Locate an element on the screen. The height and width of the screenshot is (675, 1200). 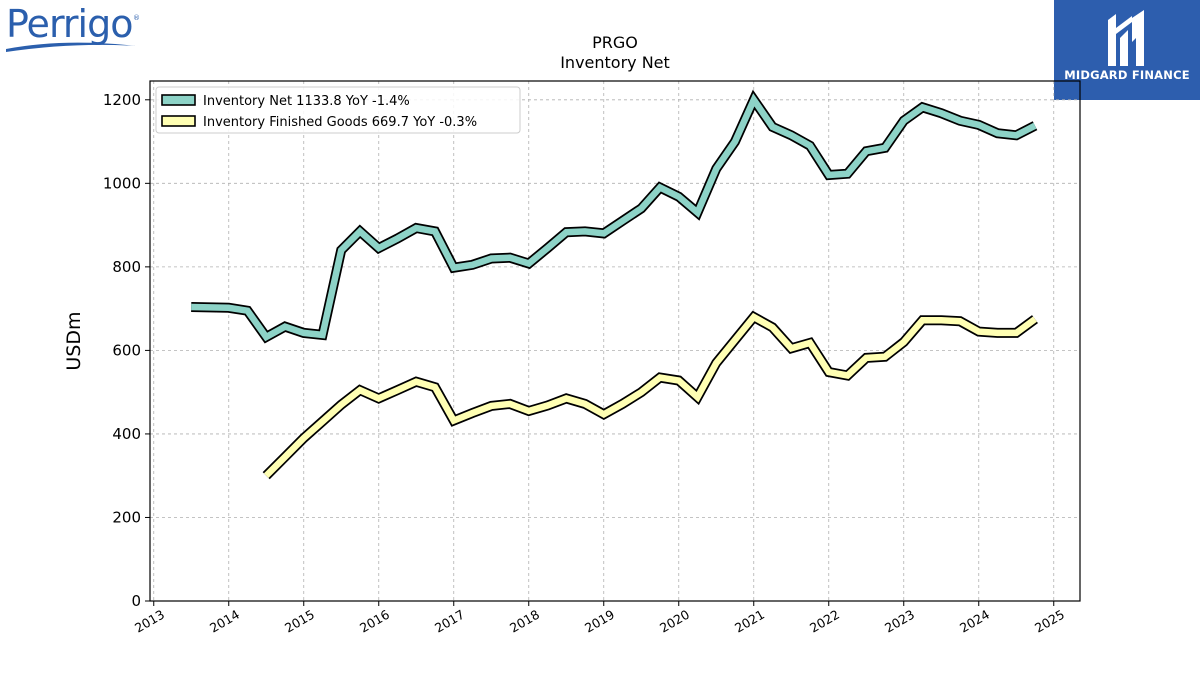
y-tick-label: 400 is located at coordinates (126, 434).